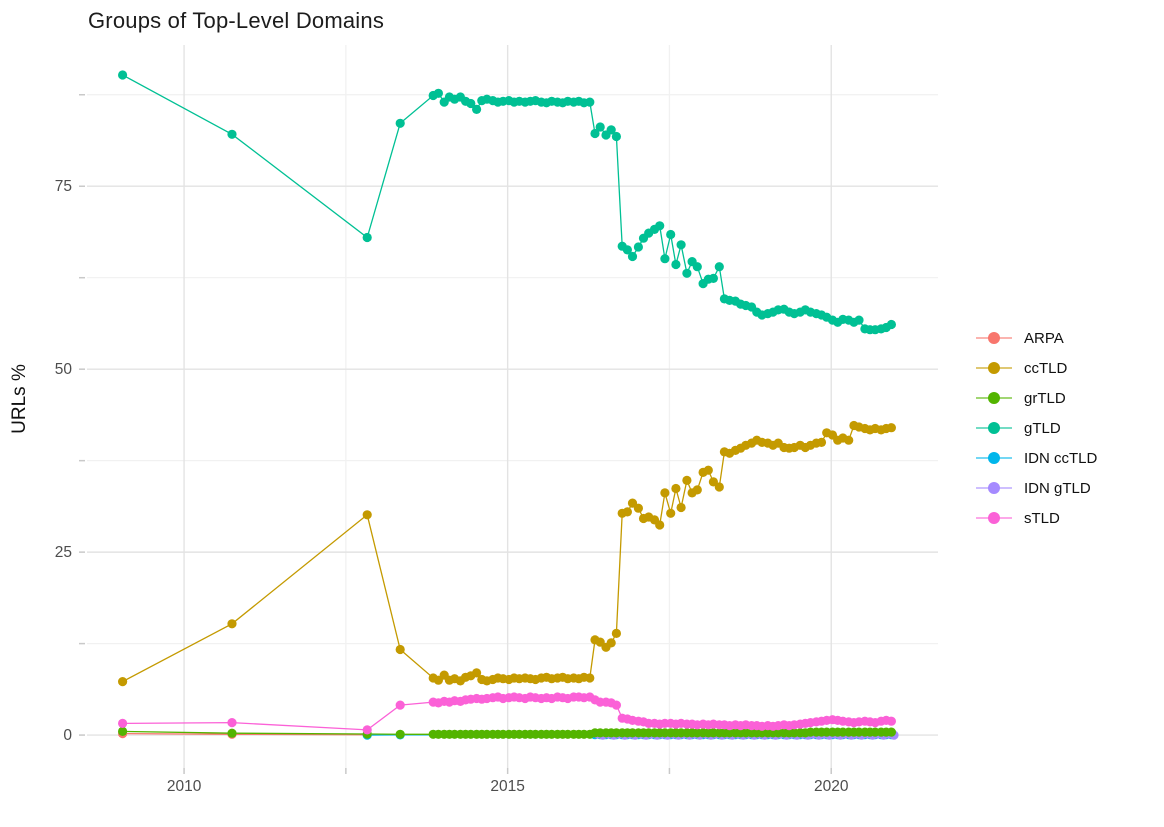 This screenshot has width=1164, height=827. Describe the element at coordinates (831, 786) in the screenshot. I see `x-tick-label: 2020` at that location.